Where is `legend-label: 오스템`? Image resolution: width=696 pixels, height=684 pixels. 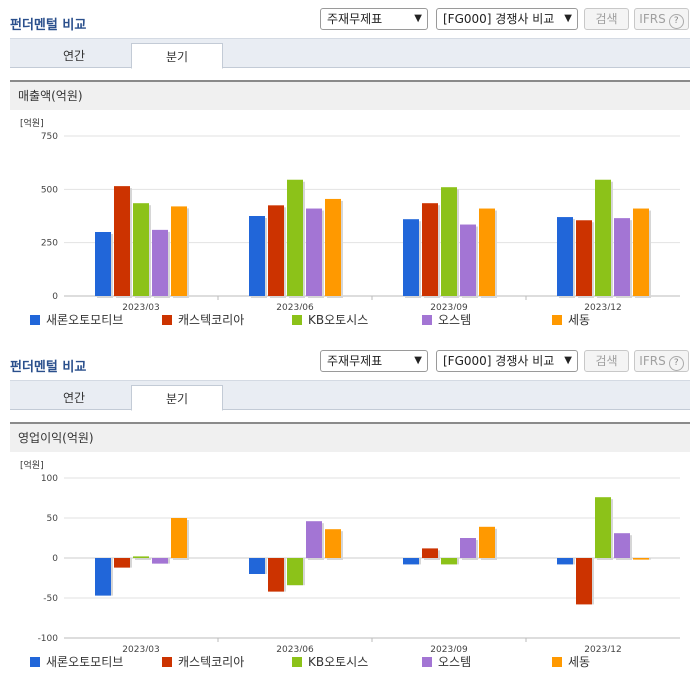
legend-label: 오스템 is located at coordinates (455, 320).